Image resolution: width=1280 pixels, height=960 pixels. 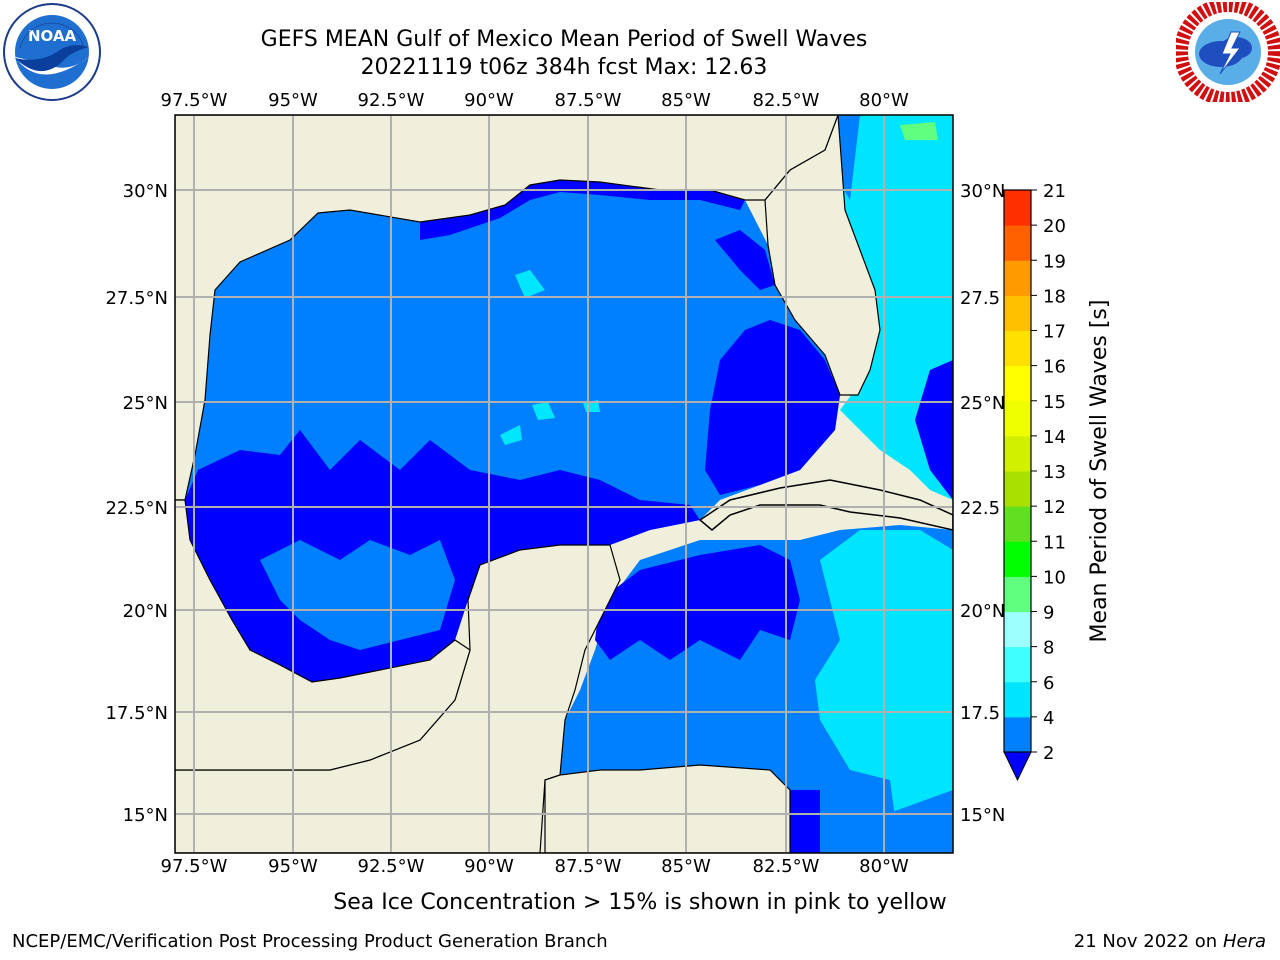 What do you see at coordinates (686, 100) in the screenshot?
I see `lon-tick-top-5: 85°W` at bounding box center [686, 100].